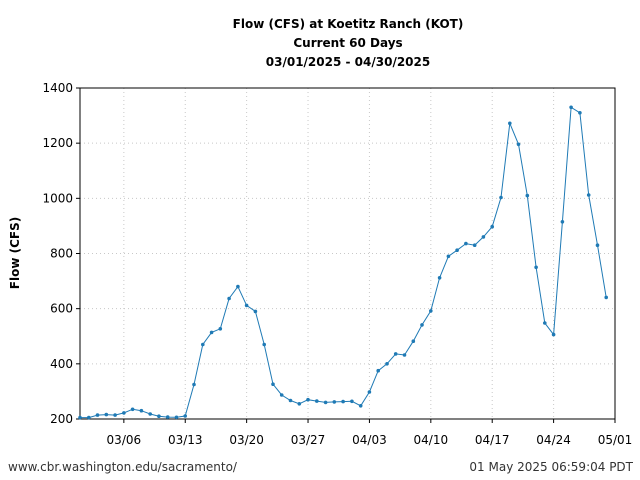  What do you see at coordinates (348, 24) in the screenshot?
I see `chart-title-line-1: Flow (CFS) at Koetitz Ranch (KOT)` at bounding box center [348, 24].